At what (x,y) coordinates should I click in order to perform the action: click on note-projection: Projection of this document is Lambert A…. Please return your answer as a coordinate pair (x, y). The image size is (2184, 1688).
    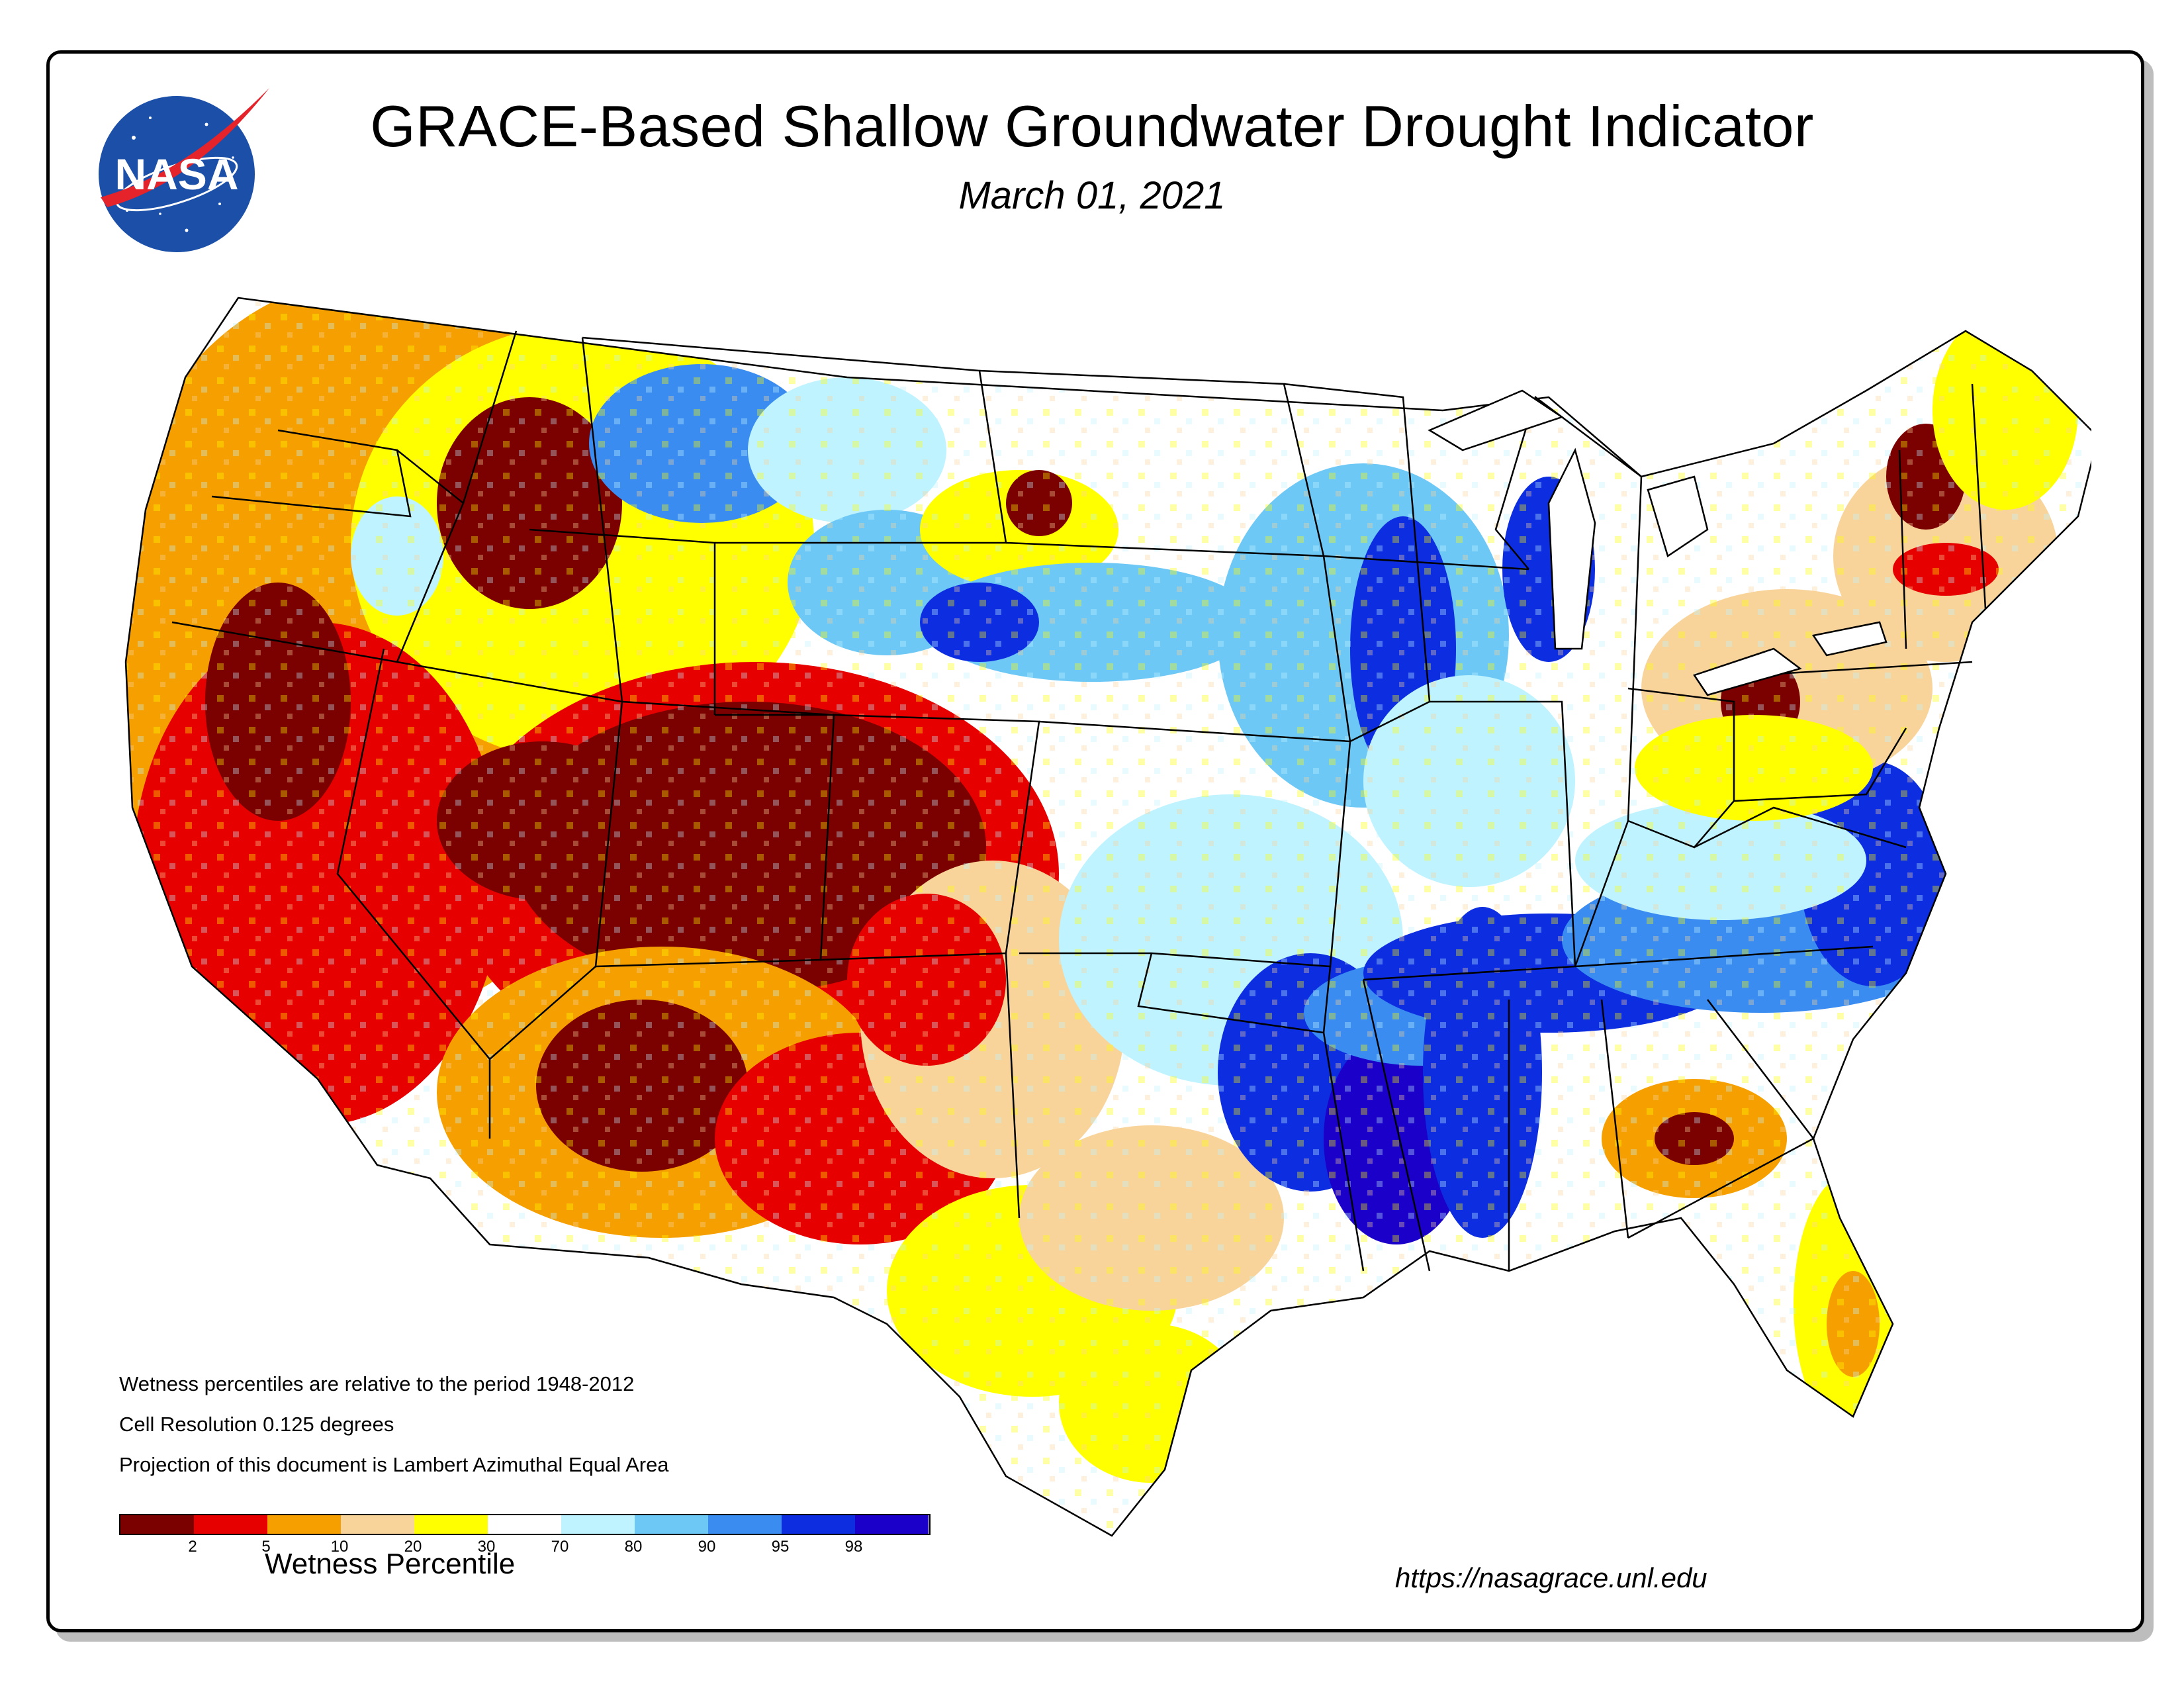
    Looking at the image, I should click on (394, 1464).